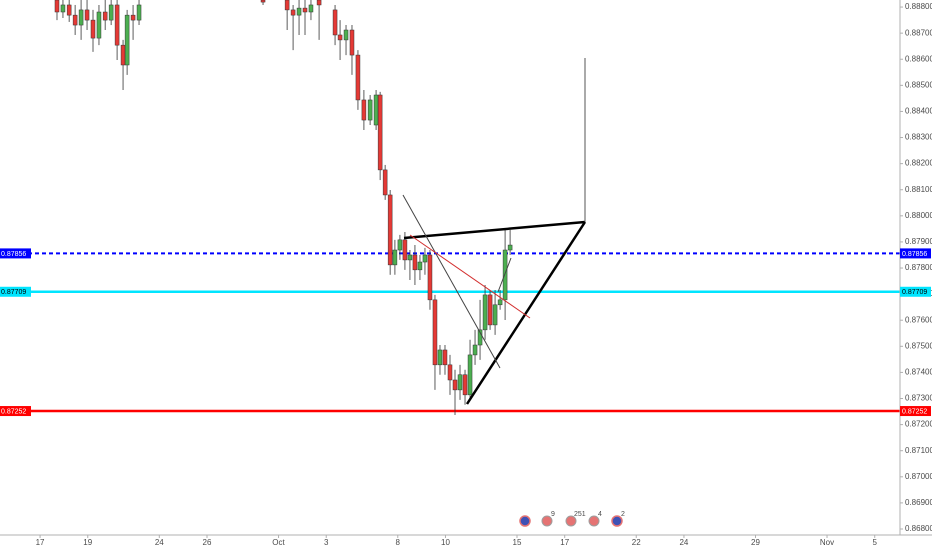  I want to click on x-tick-label: 15, so click(517, 542).